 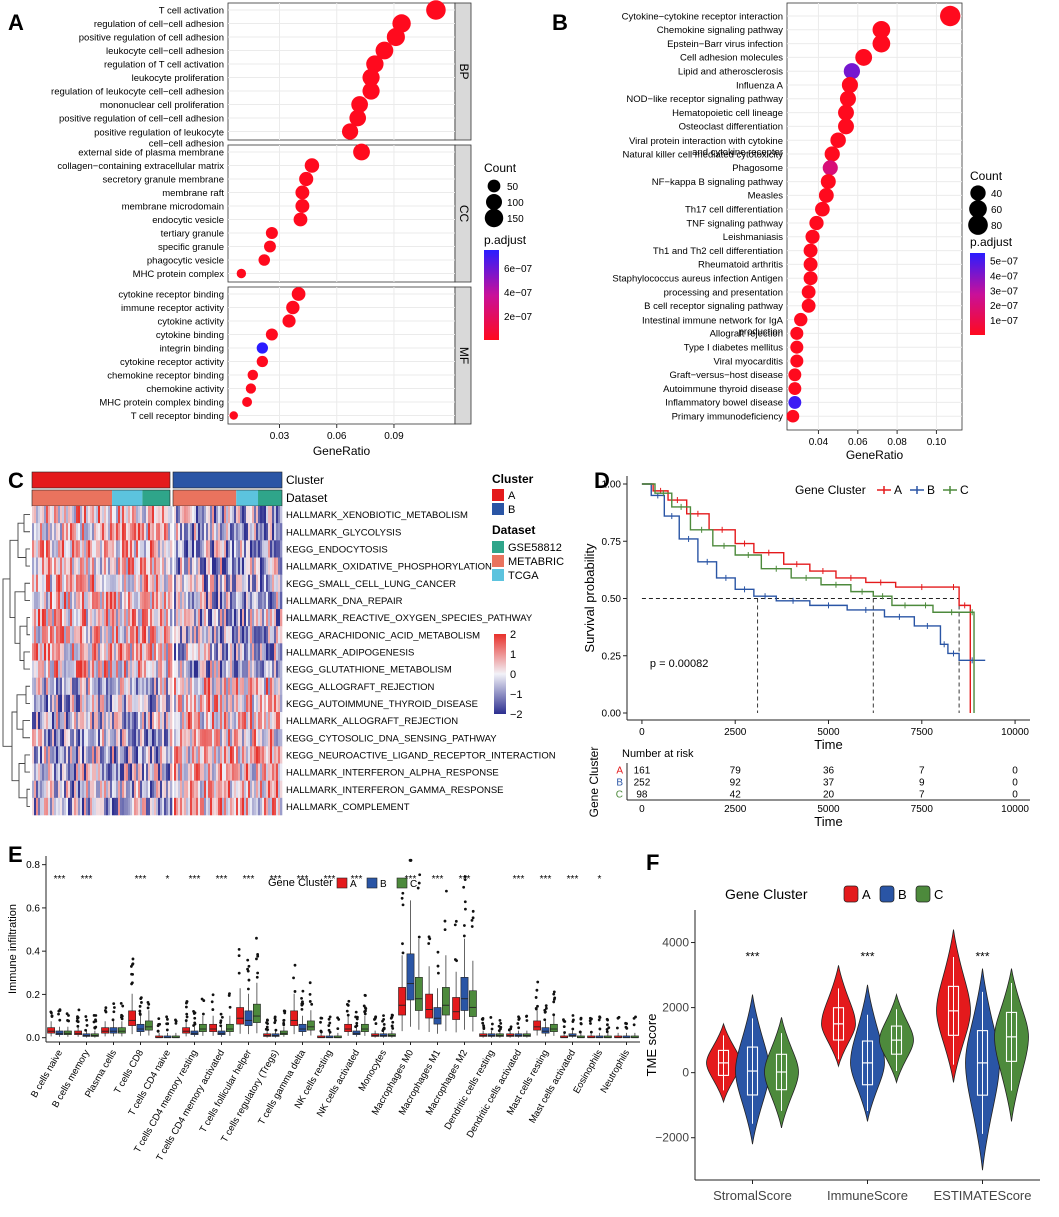 I want to click on kegg-term-point, so click(x=808, y=292).